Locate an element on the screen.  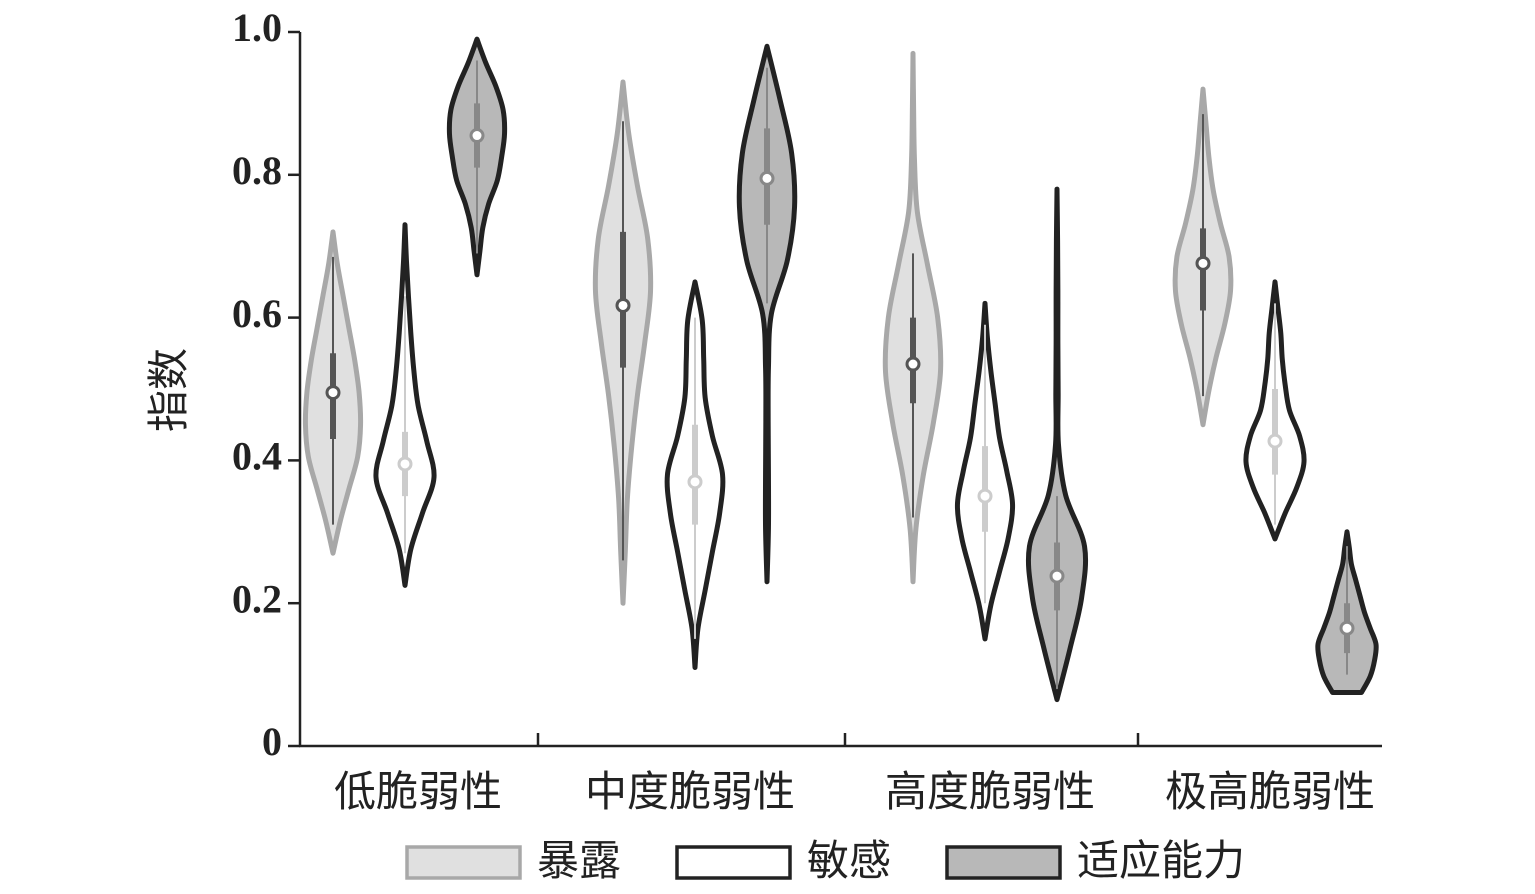
legend-label: 敏感 is located at coordinates (849, 860).